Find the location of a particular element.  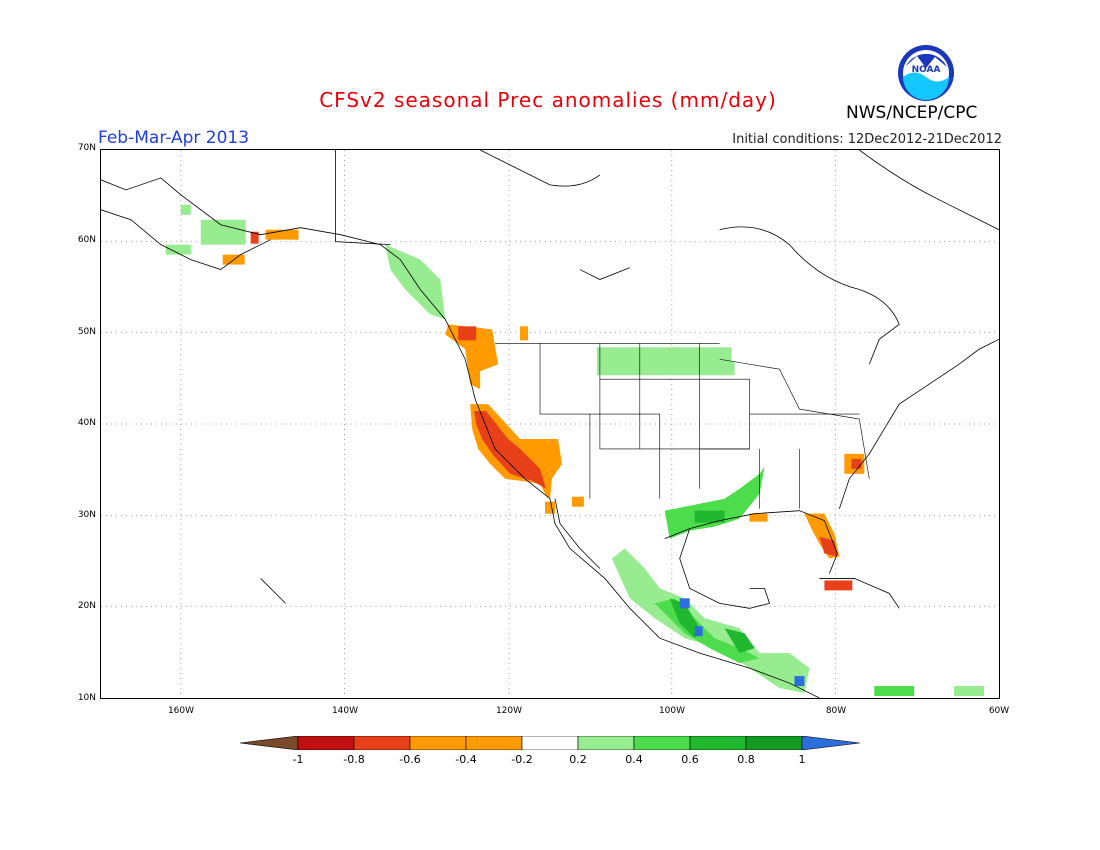

colorbar-label-neg0-8: -0.8 is located at coordinates (354, 759).